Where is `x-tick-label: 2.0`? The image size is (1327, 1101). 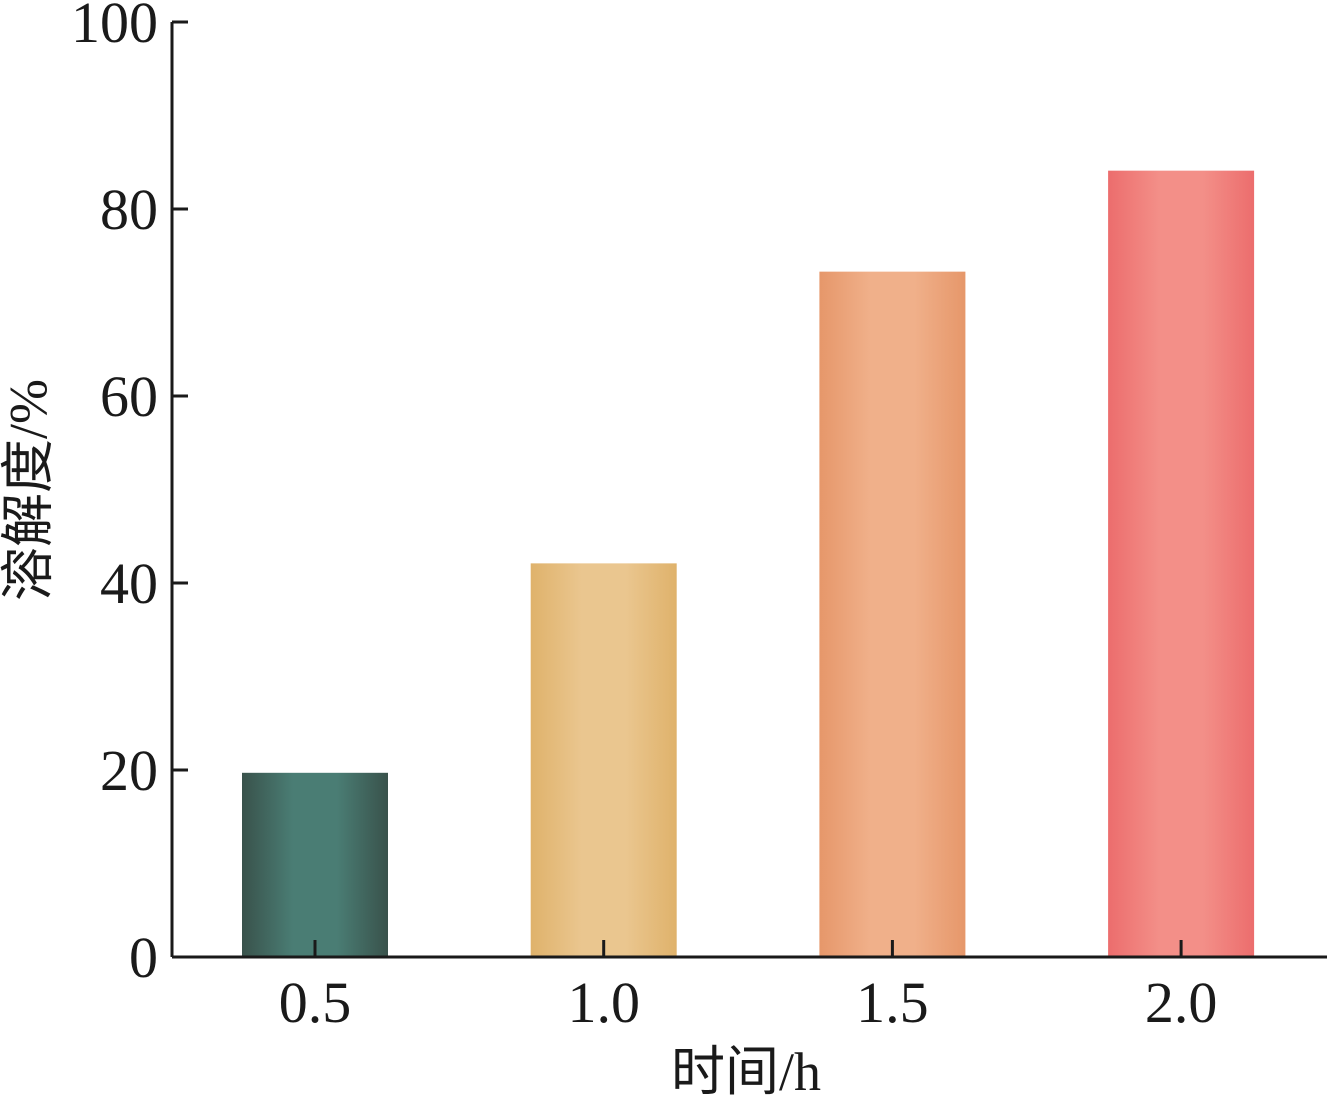 x-tick-label: 2.0 is located at coordinates (1181, 1002).